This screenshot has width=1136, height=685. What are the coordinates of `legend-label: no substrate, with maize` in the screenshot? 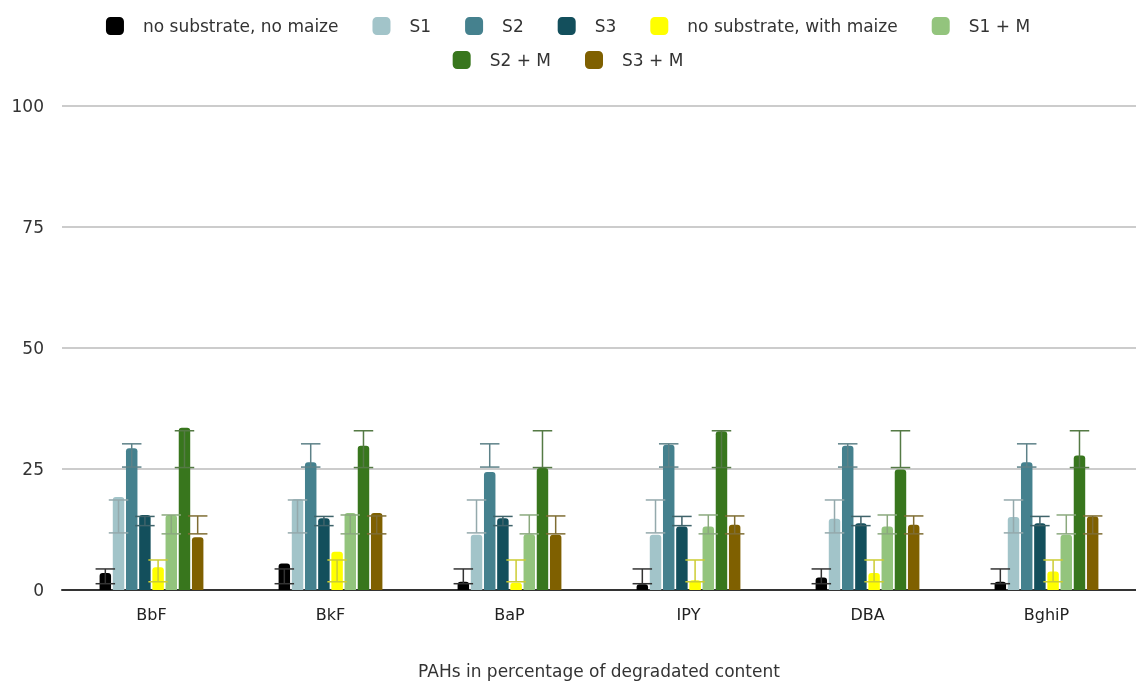 It's located at (792, 26).